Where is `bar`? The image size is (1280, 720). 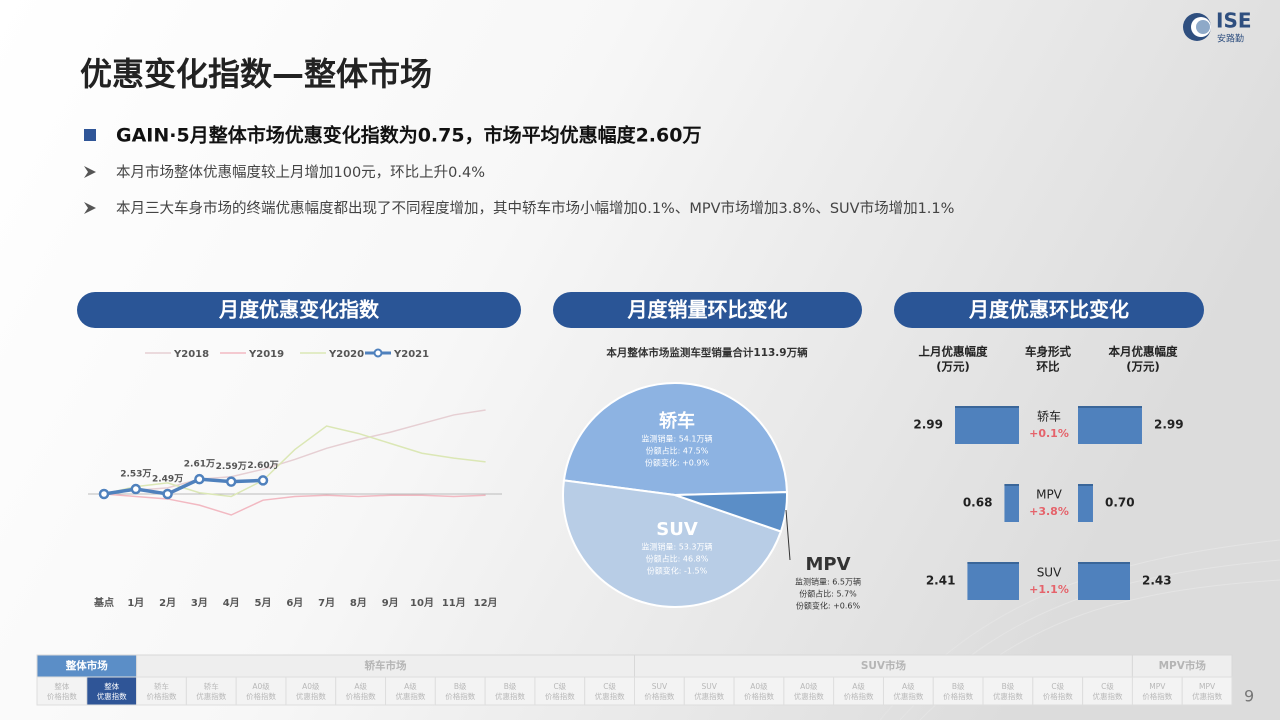
bar is located at coordinates (1011, 503).